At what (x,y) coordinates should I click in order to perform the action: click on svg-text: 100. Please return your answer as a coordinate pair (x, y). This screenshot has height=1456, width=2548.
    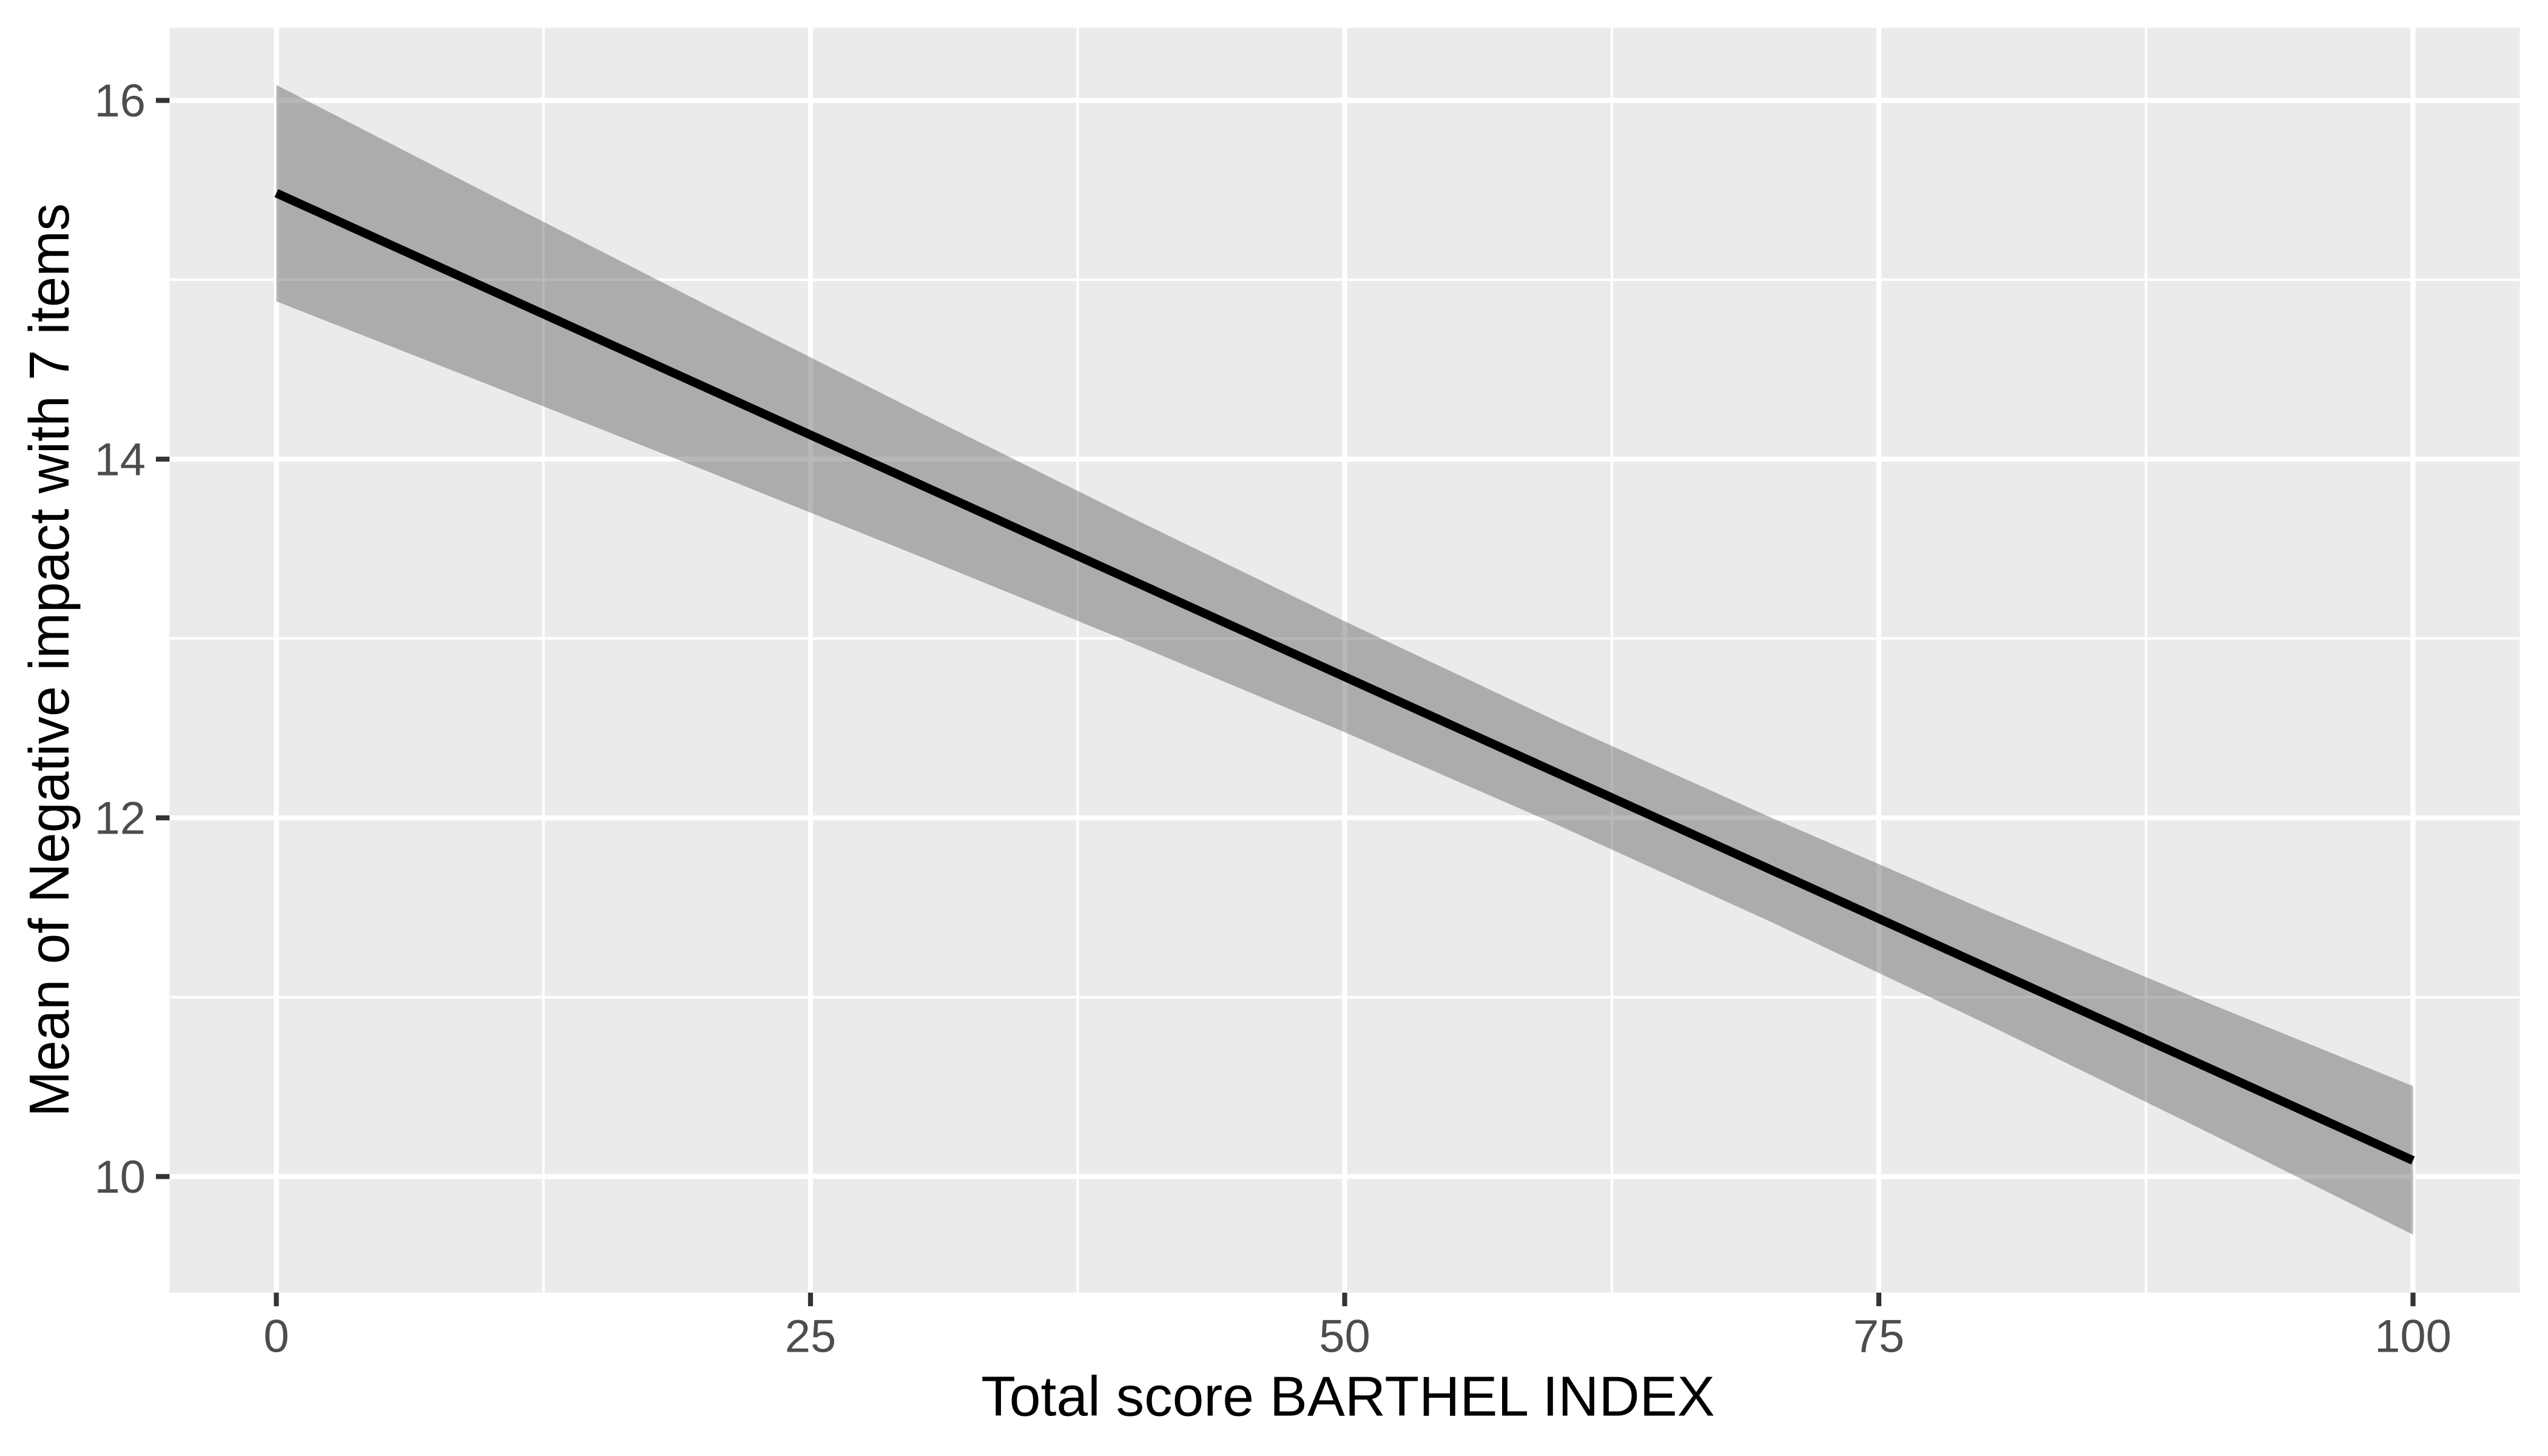
    Looking at the image, I should click on (2413, 1337).